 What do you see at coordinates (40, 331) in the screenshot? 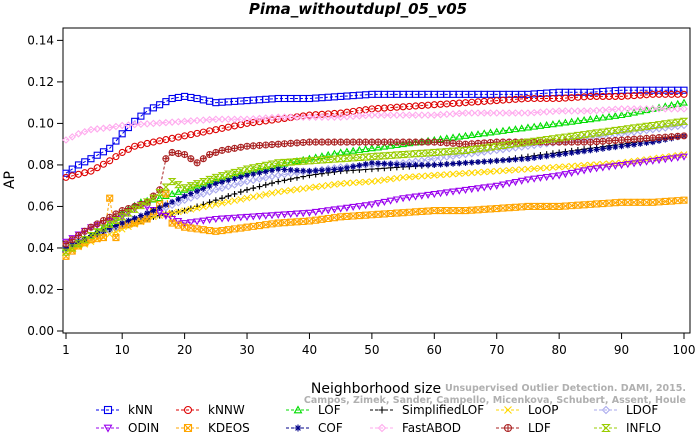
I see `y-tick-label: 0.00` at bounding box center [40, 331].